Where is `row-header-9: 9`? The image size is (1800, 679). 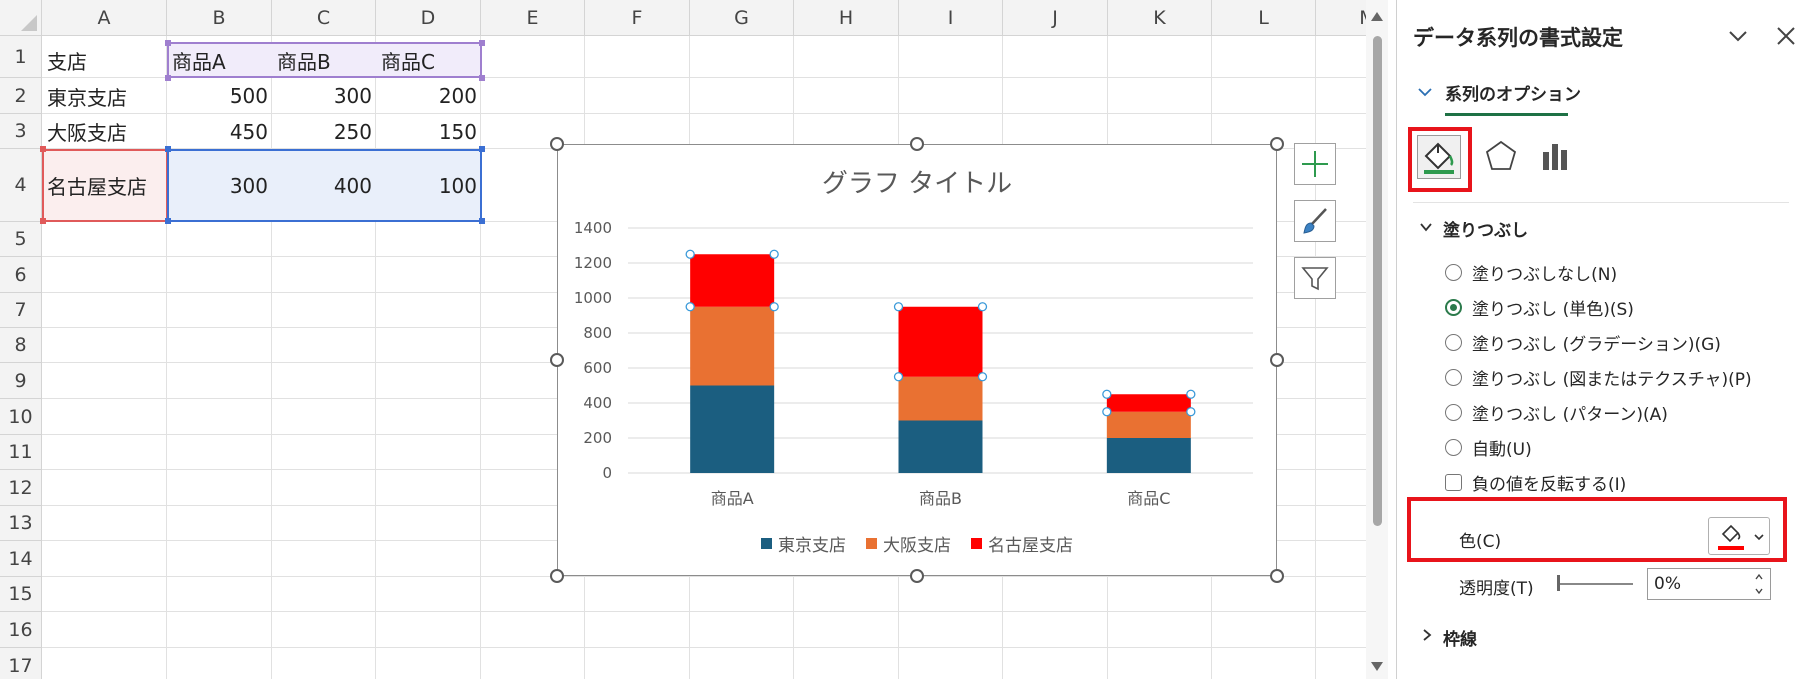 row-header-9: 9 is located at coordinates (21, 381).